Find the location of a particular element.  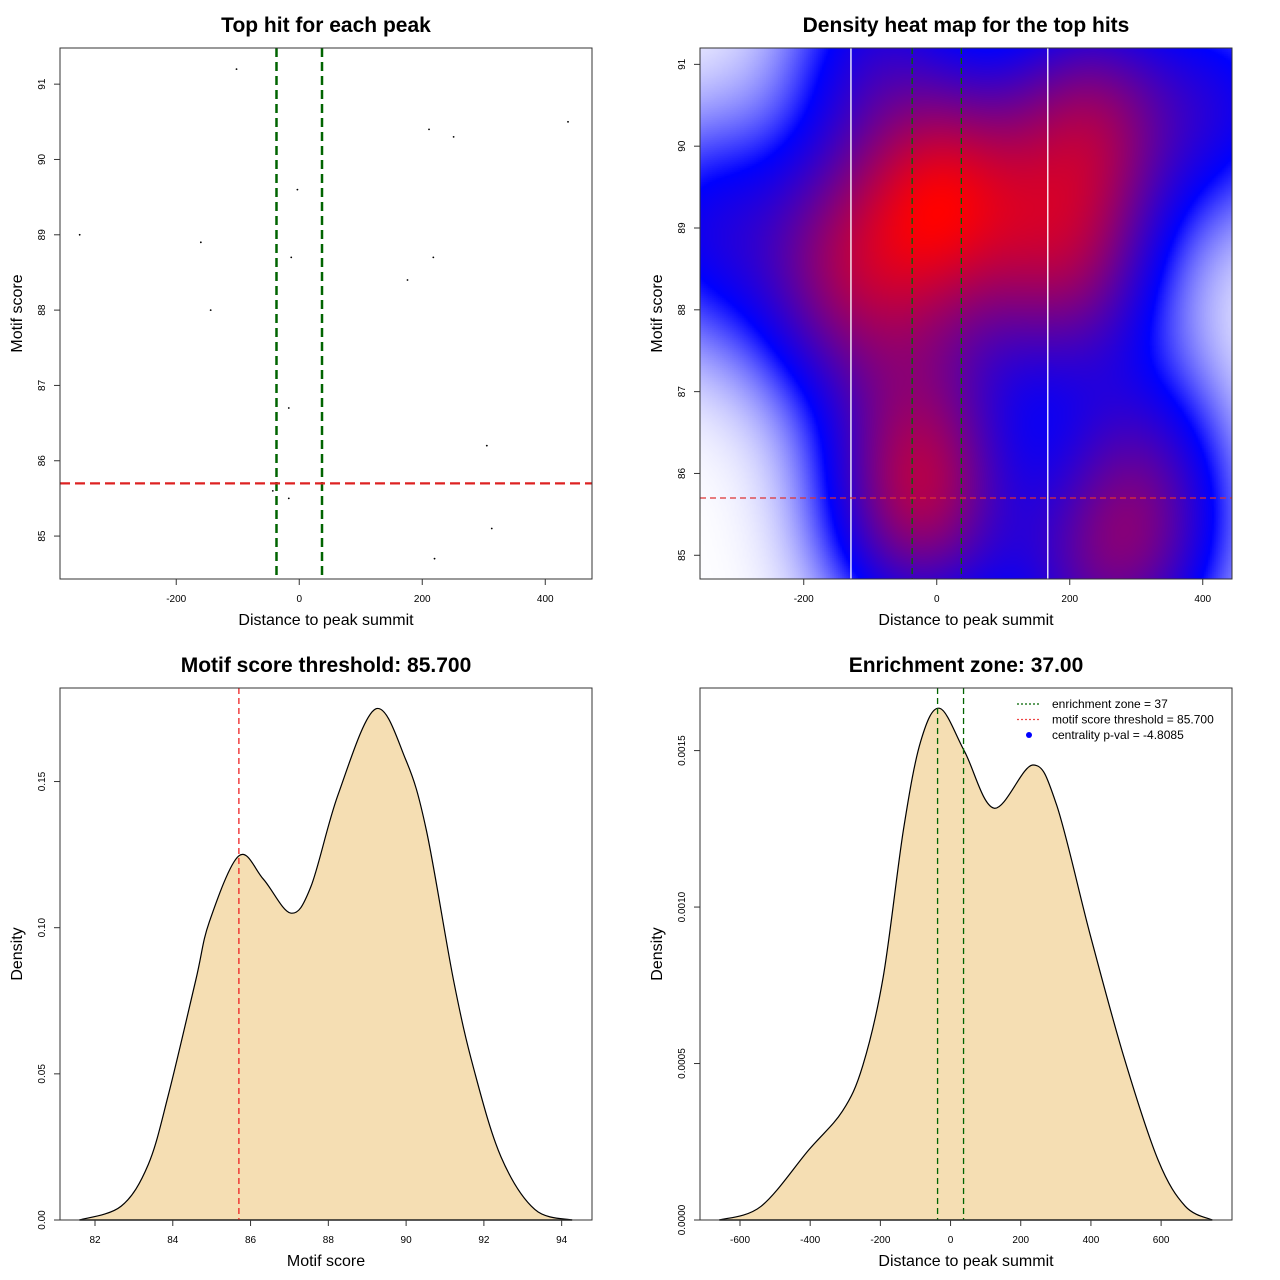

legend-label: centrality p-val = -4.8085 is located at coordinates (1118, 735).